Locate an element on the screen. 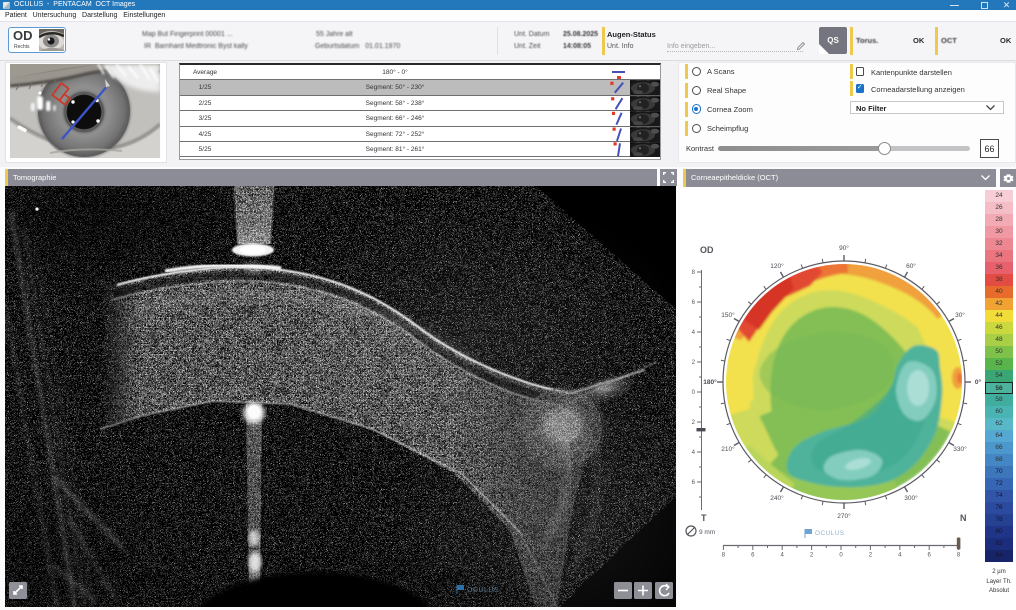 Image resolution: width=1016 pixels, height=610 pixels. svg-text: 240° is located at coordinates (777, 498).